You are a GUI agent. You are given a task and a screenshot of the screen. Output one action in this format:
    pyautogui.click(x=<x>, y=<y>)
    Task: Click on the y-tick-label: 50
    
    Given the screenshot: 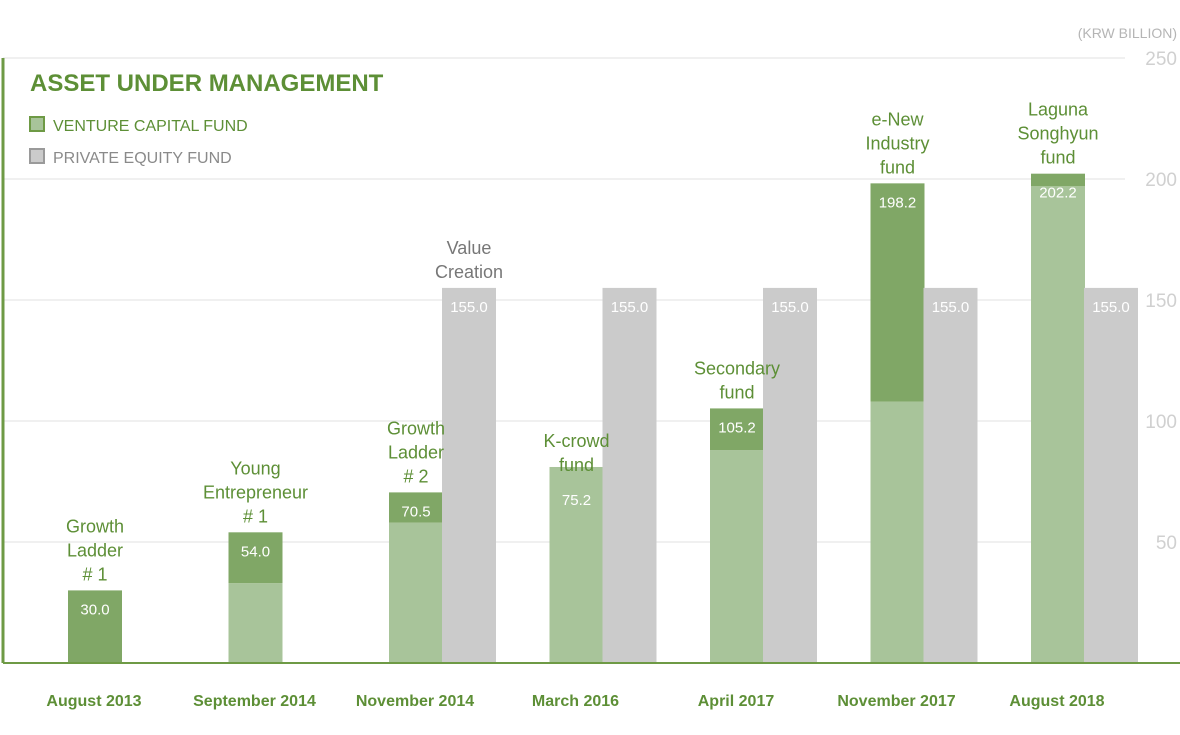 What is the action you would take?
    pyautogui.click(x=1166, y=543)
    